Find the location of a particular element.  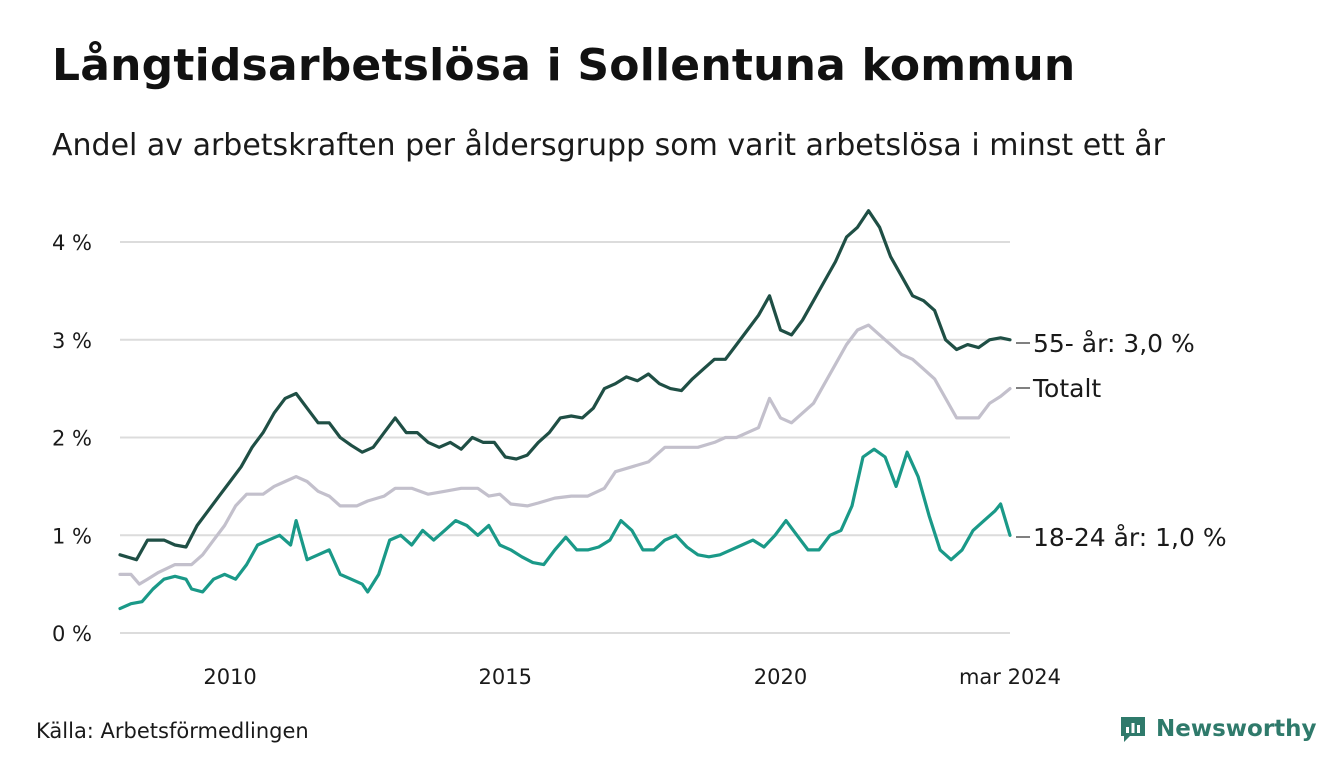

chart-title: Långtidsarbetslösa i Sollentuna kommun is located at coordinates (564, 65).